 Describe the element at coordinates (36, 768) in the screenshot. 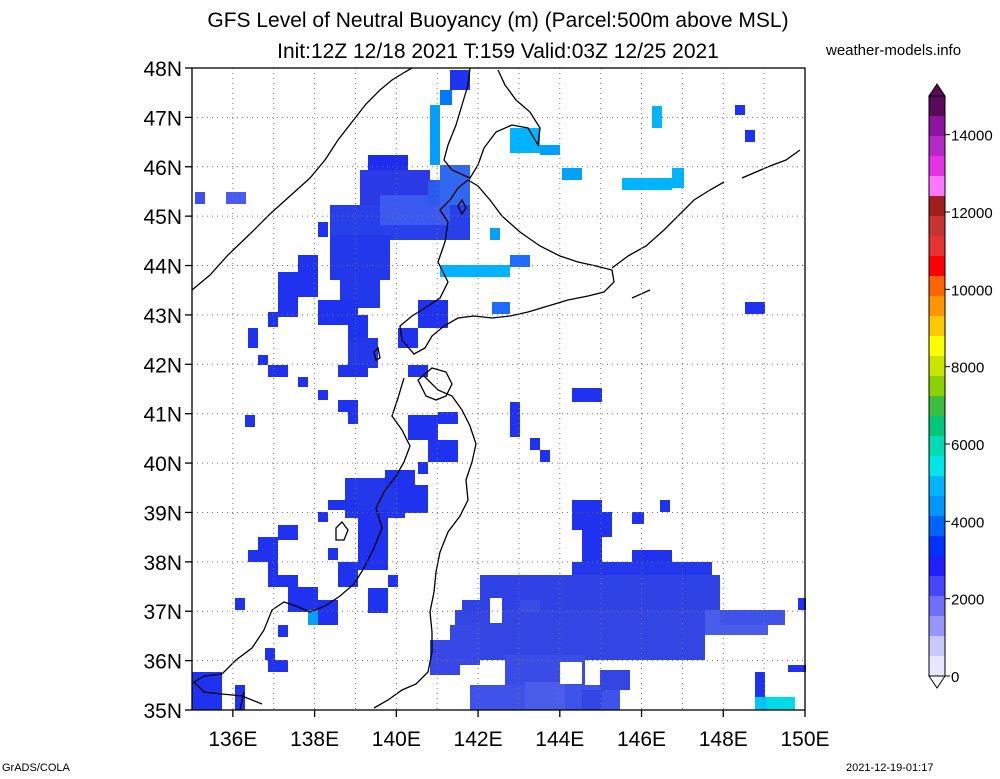

I see `software-label: GrADS/COLA` at that location.